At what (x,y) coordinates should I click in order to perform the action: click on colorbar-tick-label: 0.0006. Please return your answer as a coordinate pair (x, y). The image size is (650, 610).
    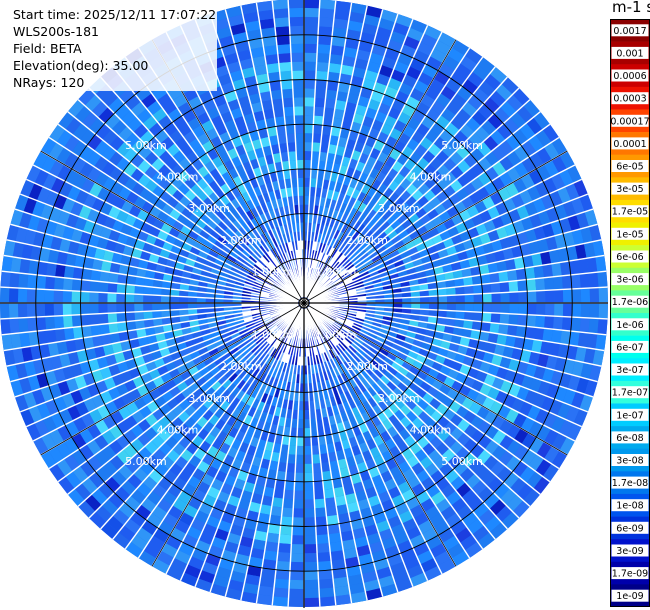
    Looking at the image, I should click on (629, 76).